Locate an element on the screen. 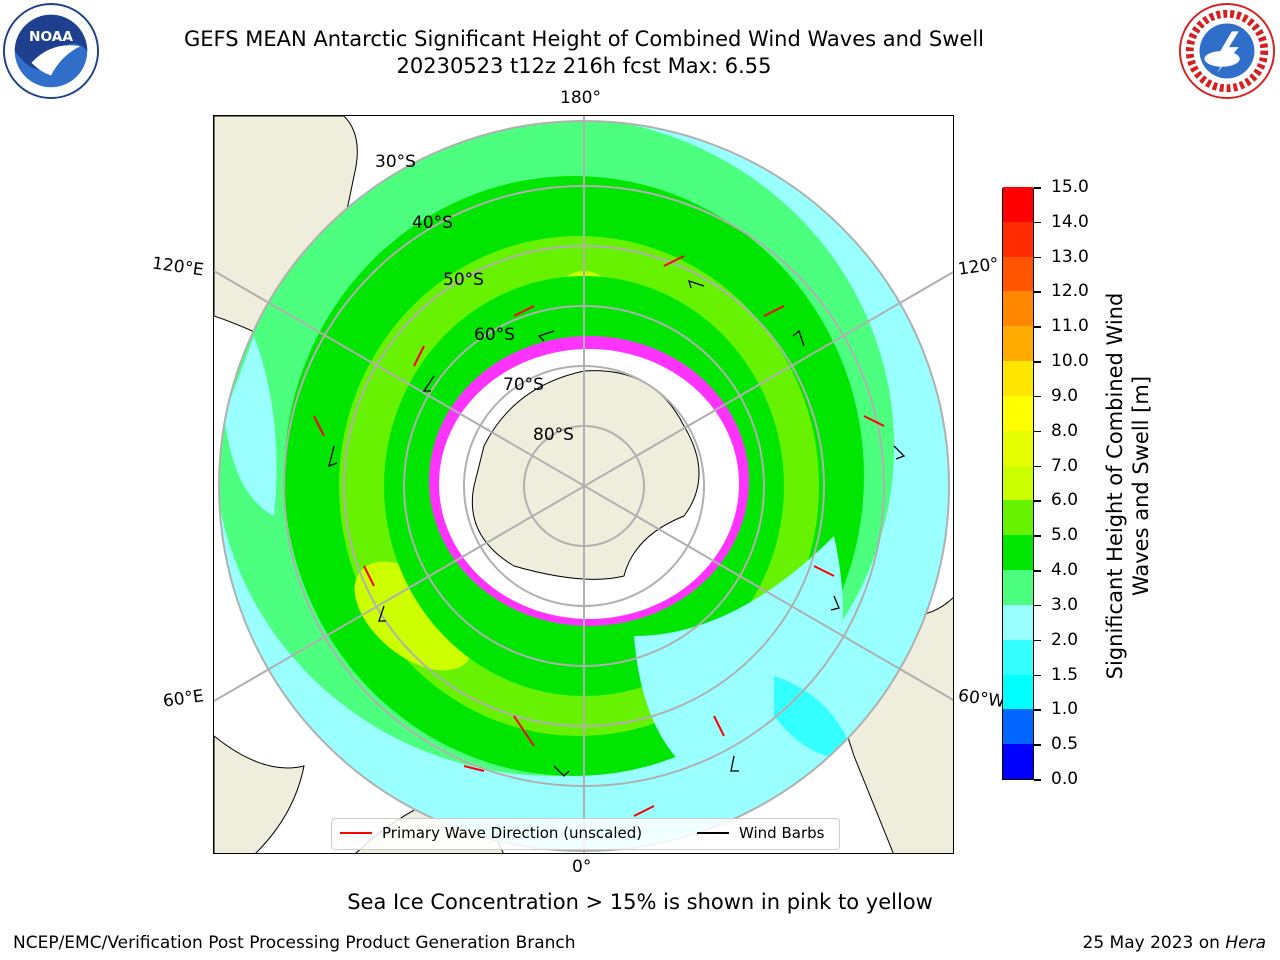  nws-logo is located at coordinates (1227, 51).